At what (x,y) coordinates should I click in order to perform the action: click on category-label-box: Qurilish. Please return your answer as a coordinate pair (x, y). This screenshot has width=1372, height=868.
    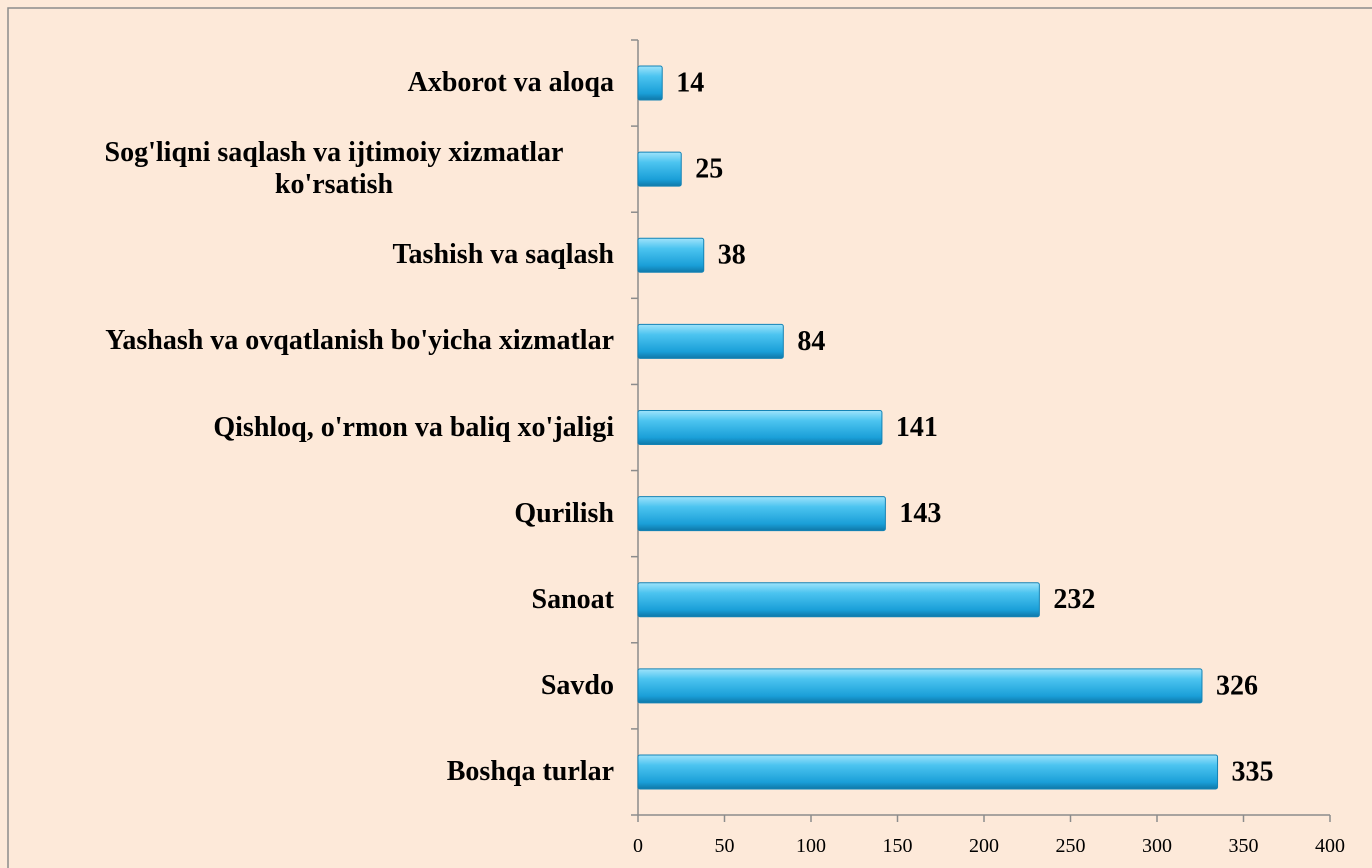
    Looking at the image, I should click on (564, 514).